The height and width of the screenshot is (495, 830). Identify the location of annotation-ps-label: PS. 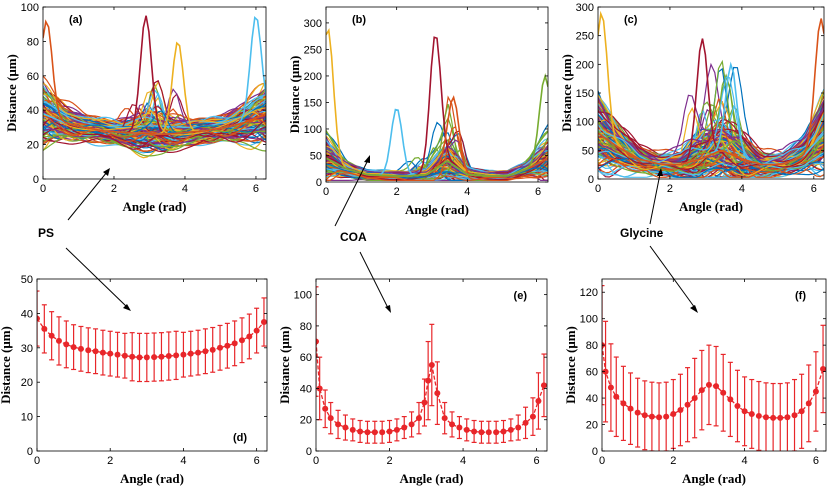
(46, 233).